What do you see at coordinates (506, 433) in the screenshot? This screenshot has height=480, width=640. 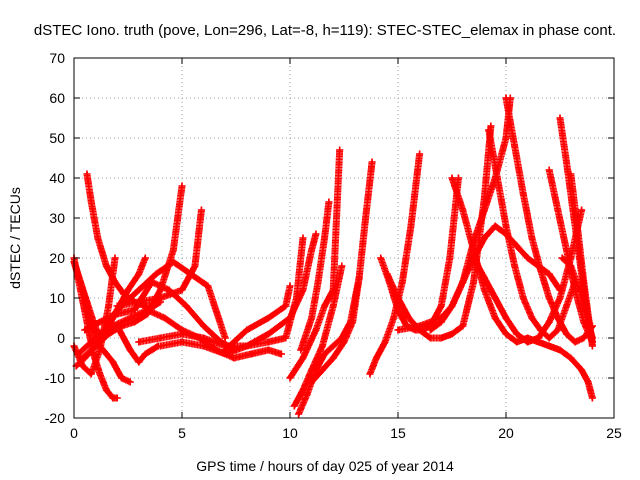 I see `x-tick-label: 20` at bounding box center [506, 433].